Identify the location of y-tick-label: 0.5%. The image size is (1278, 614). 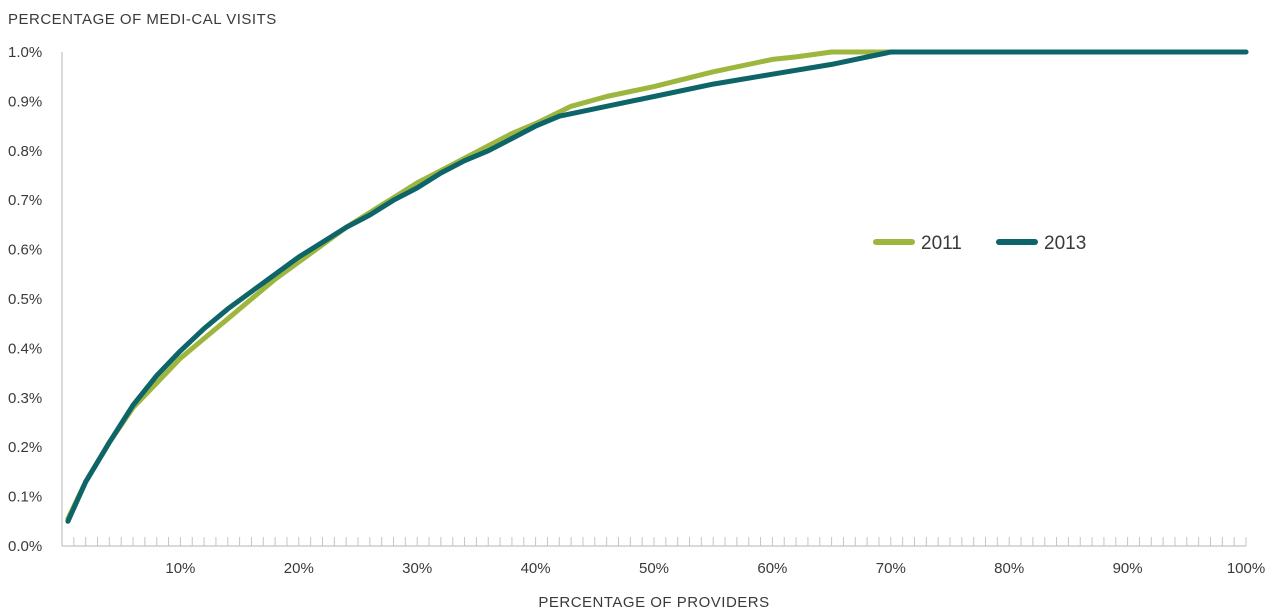
(25, 299).